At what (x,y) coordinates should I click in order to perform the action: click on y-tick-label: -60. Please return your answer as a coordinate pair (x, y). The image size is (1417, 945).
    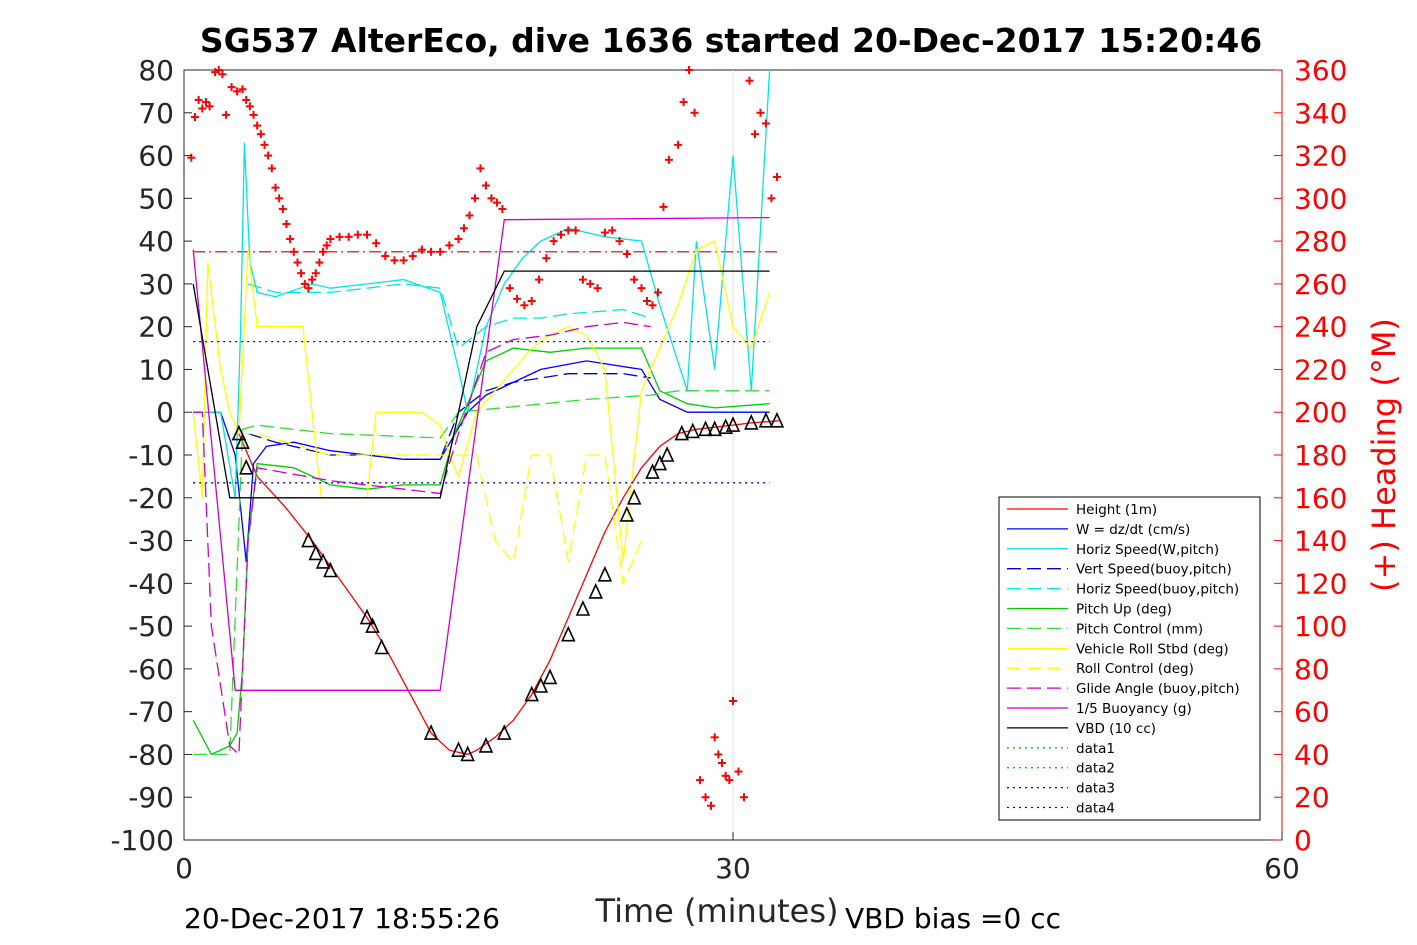
    Looking at the image, I should click on (151, 669).